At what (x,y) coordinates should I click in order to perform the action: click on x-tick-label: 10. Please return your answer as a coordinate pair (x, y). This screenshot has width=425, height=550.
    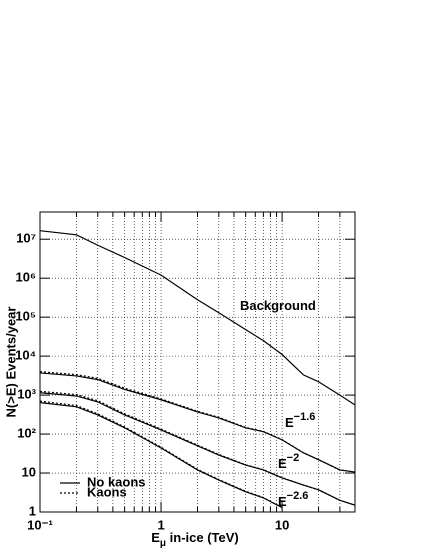
    Looking at the image, I should click on (282, 524).